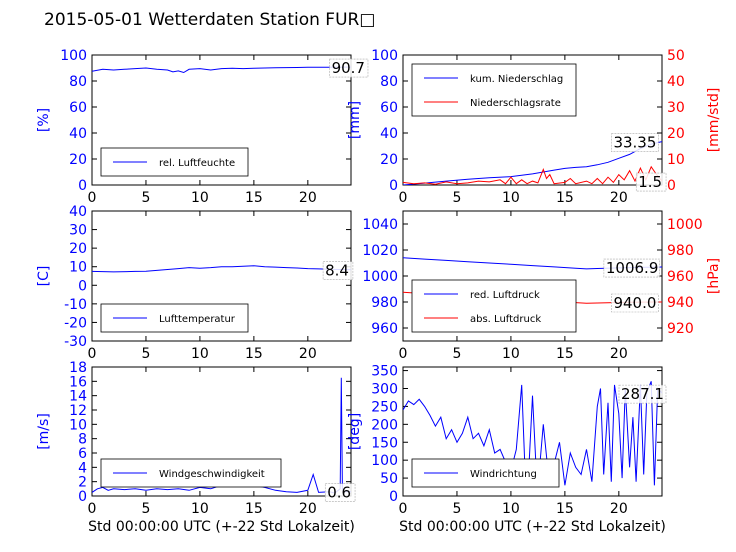  Describe the element at coordinates (75, 323) in the screenshot. I see `y-tick-label: -20` at that location.